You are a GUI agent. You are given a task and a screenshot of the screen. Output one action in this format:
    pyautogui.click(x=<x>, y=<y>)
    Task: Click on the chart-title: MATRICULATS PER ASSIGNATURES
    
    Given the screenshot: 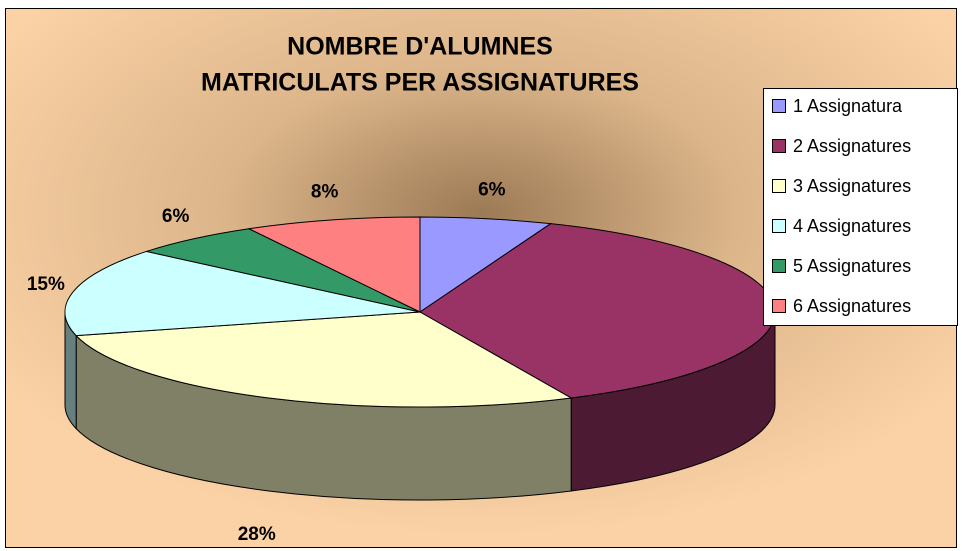 What is the action you would take?
    pyautogui.click(x=420, y=83)
    